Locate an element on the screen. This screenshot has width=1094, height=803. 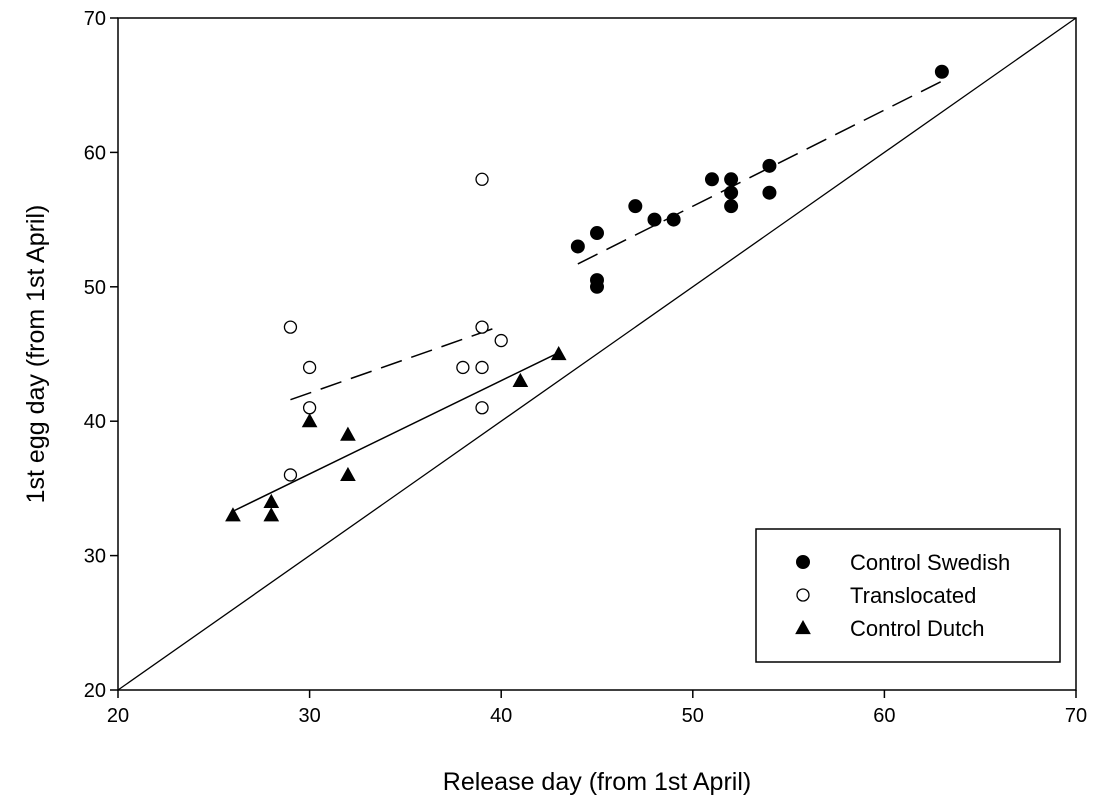
x-axis-title: Release day (from 1st April) is located at coordinates (597, 782).